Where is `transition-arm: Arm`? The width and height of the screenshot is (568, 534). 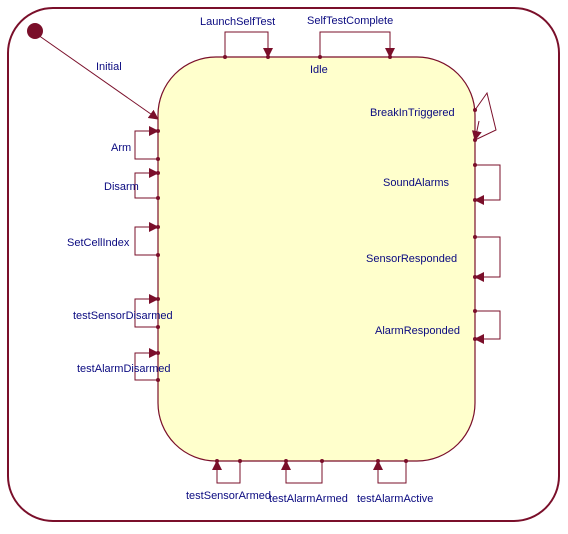 transition-arm: Arm is located at coordinates (135, 143).